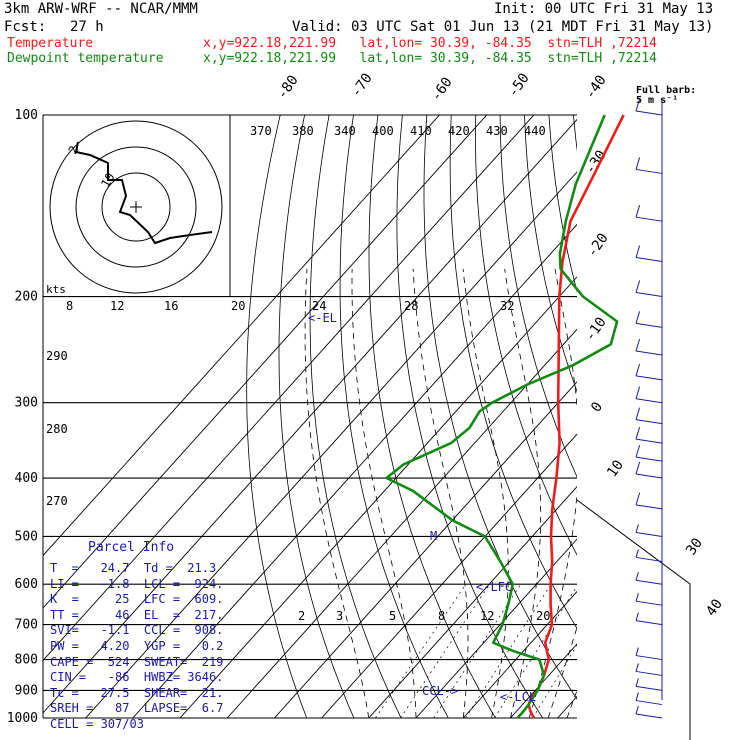 This screenshot has width=740, height=740. Describe the element at coordinates (137, 661) in the screenshot. I see `parcel-info-row: CAPE = 524 SWEAT= 219` at that location.